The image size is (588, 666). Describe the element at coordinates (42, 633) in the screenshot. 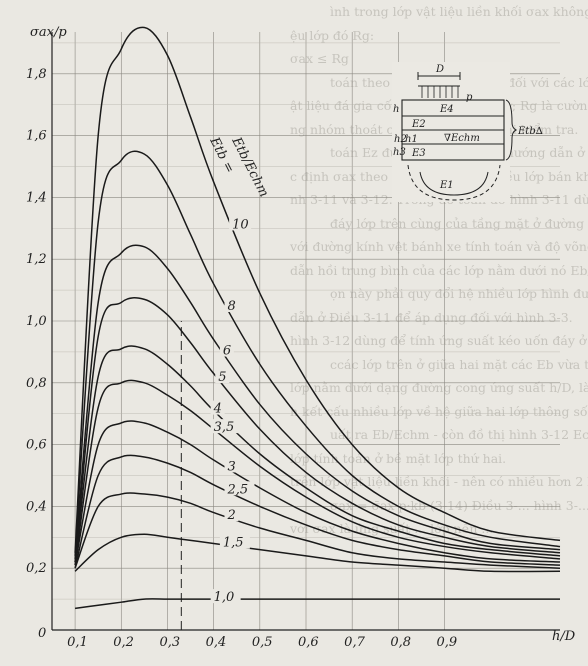

I see `origin-label: 0` at that location.